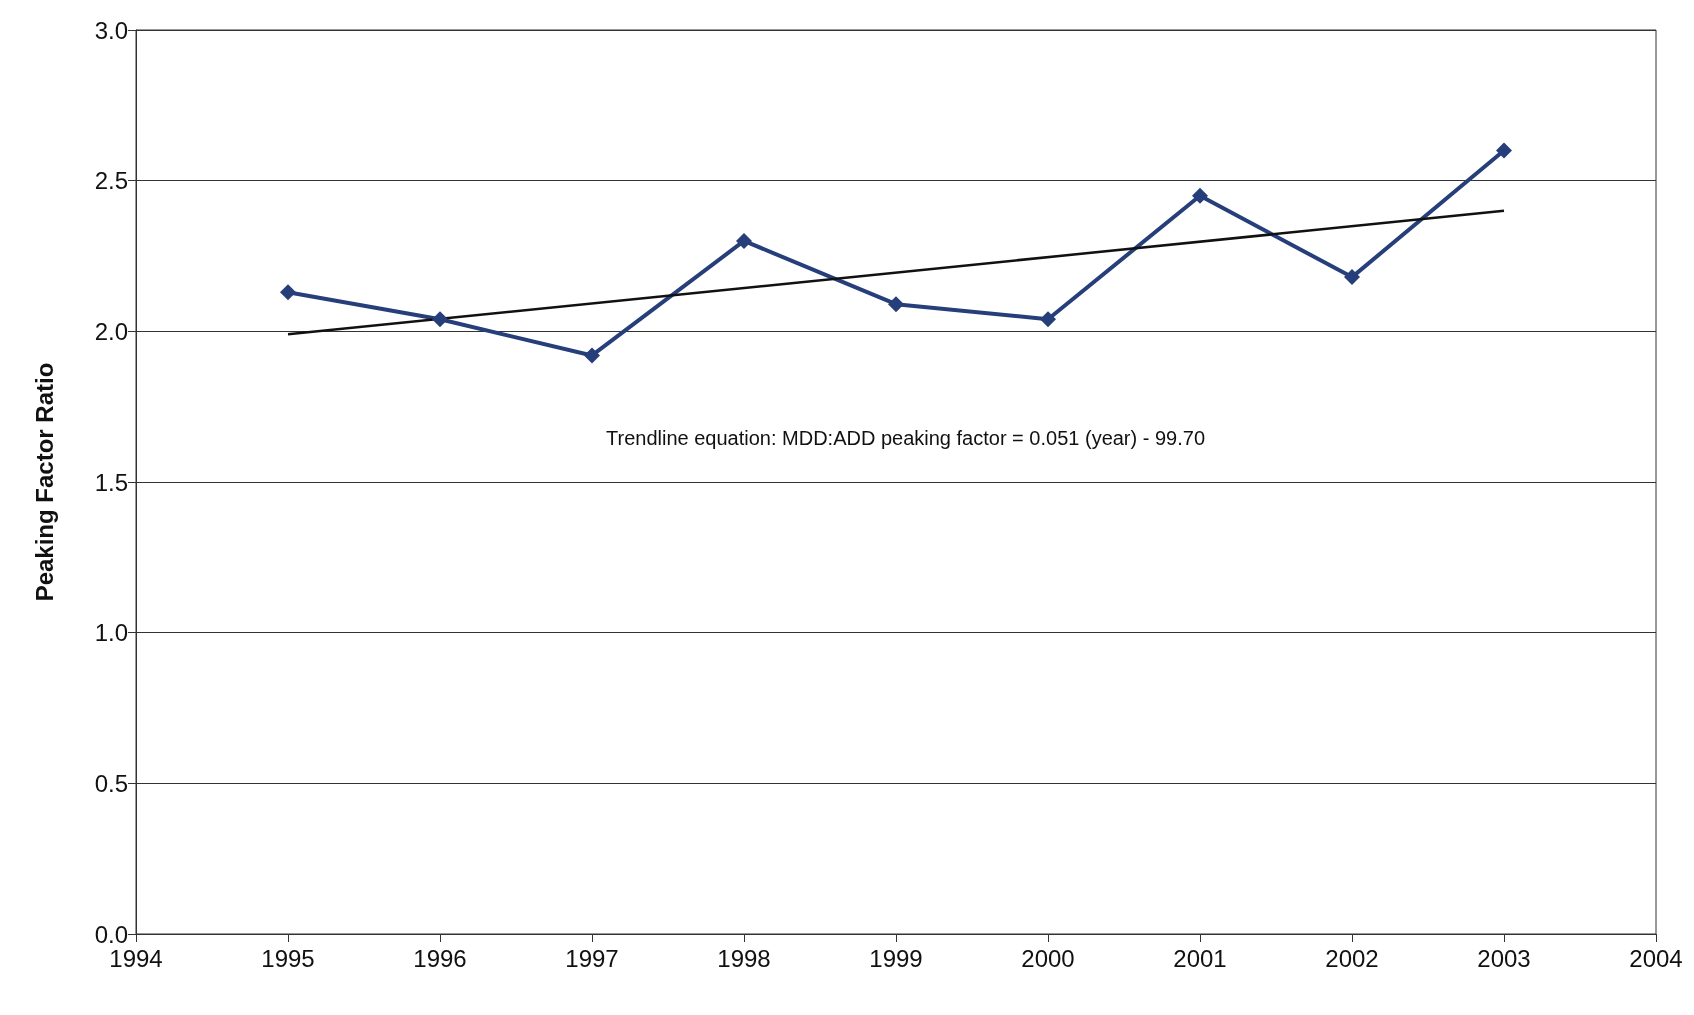 The image size is (1694, 1015). What do you see at coordinates (111, 783) in the screenshot?
I see `y-tick-label: 0.5` at bounding box center [111, 783].